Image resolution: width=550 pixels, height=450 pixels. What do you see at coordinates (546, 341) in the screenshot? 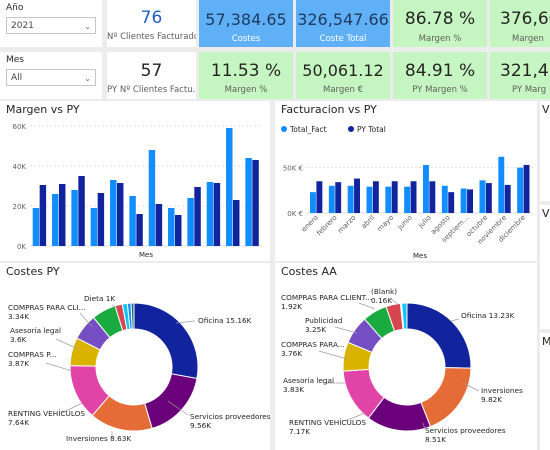
I see `right-panel-3-title: M` at bounding box center [546, 341].